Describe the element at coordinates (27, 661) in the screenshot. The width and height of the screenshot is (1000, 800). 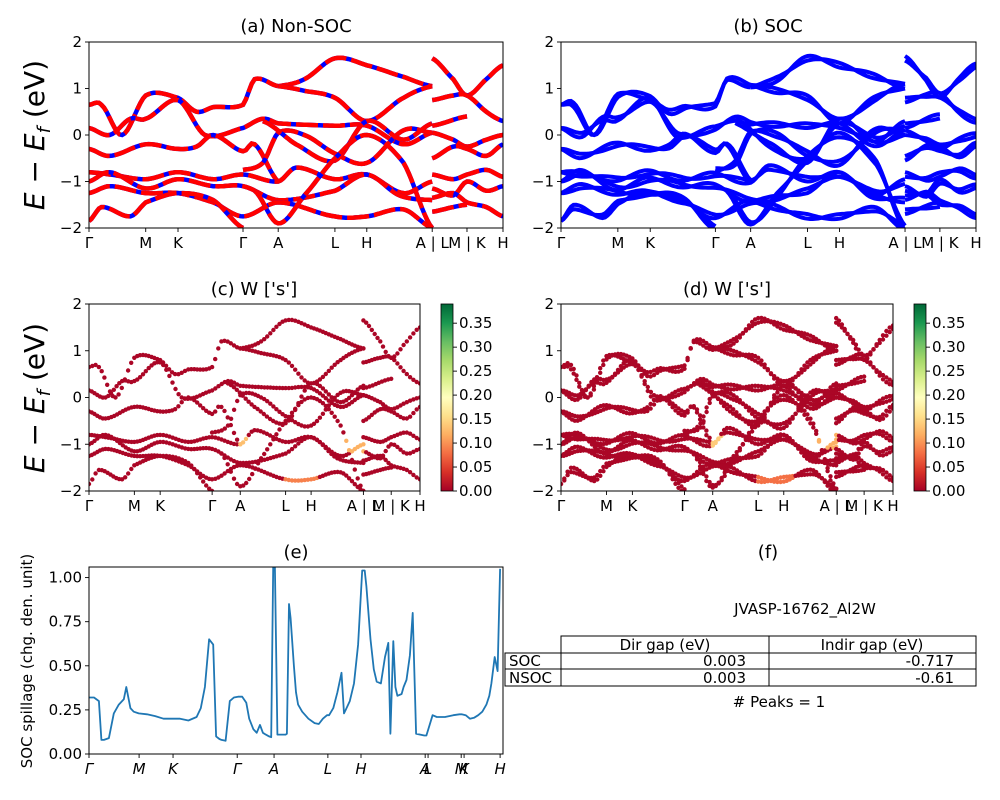
I see `panel-e-ylabel: SOC spillage (chg. den. unit)` at that location.